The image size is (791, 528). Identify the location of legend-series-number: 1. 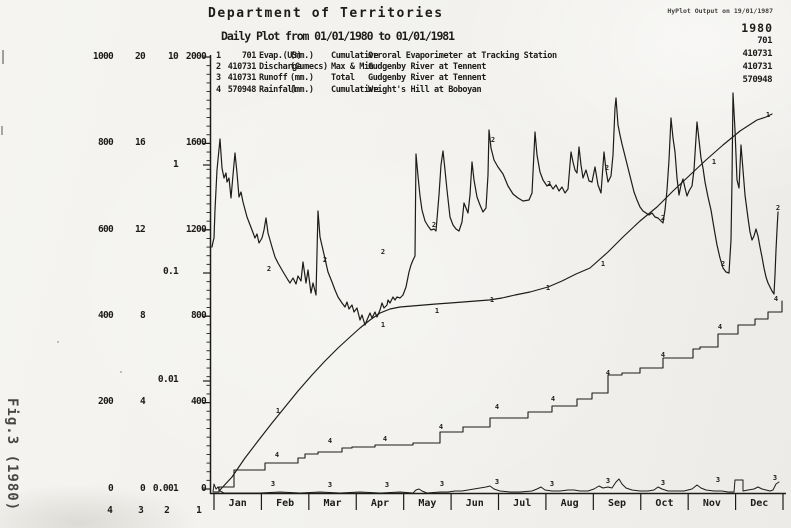
(218, 56).